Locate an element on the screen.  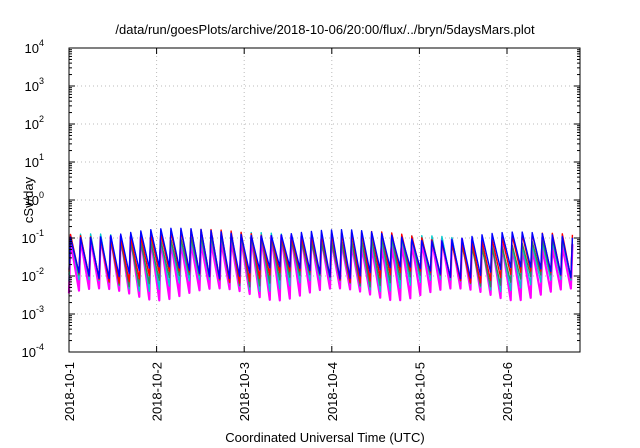
y-tick-label: 10⁻² is located at coordinates (33, 275).